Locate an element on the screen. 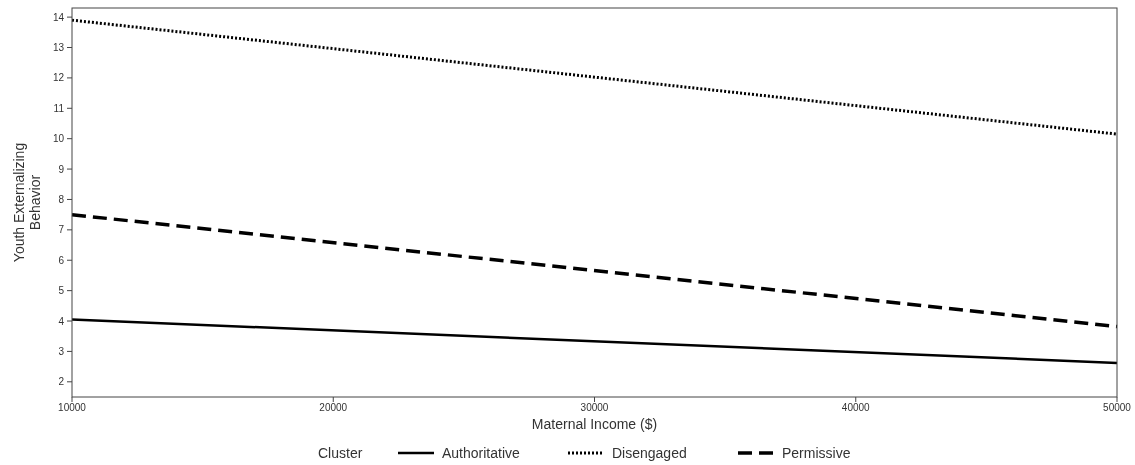 This screenshot has width=1135, height=465. y-tick-label: 5 is located at coordinates (61, 291).